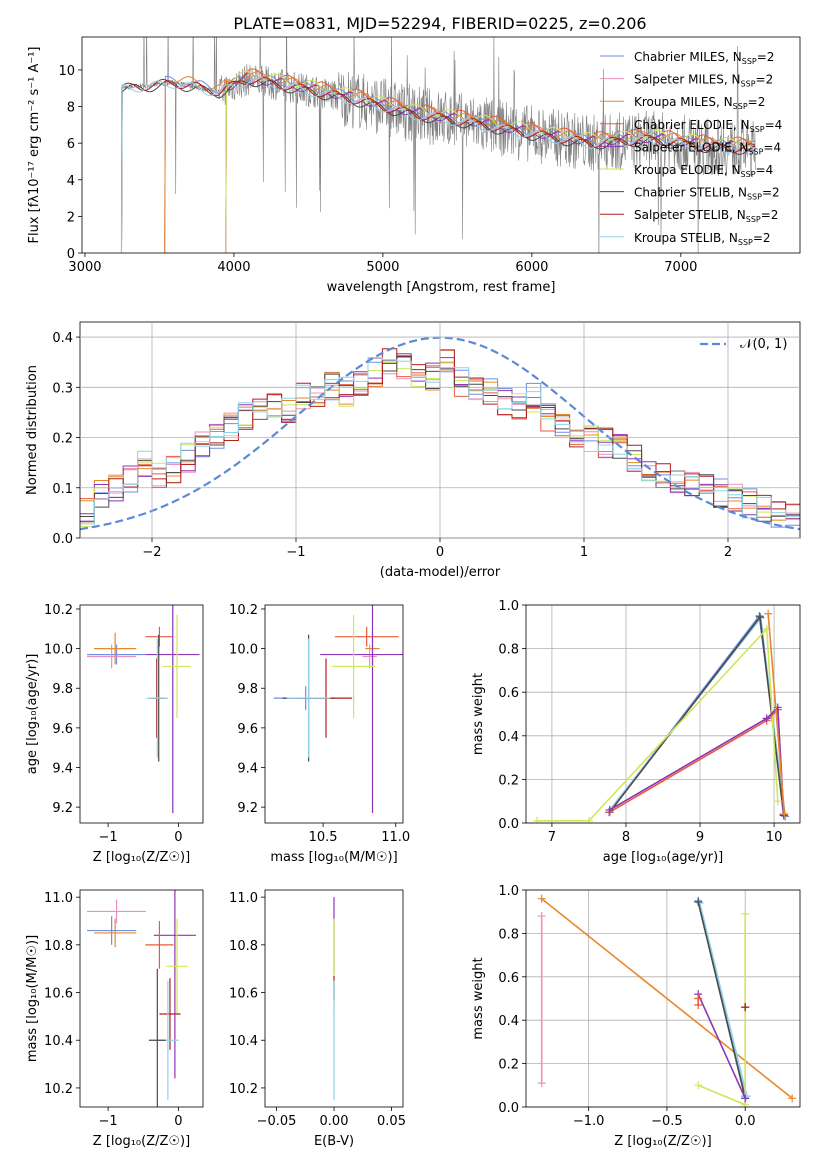 This screenshot has width=819, height=1170. I want to click on y-tick-label: 9.4, so click(247, 769).